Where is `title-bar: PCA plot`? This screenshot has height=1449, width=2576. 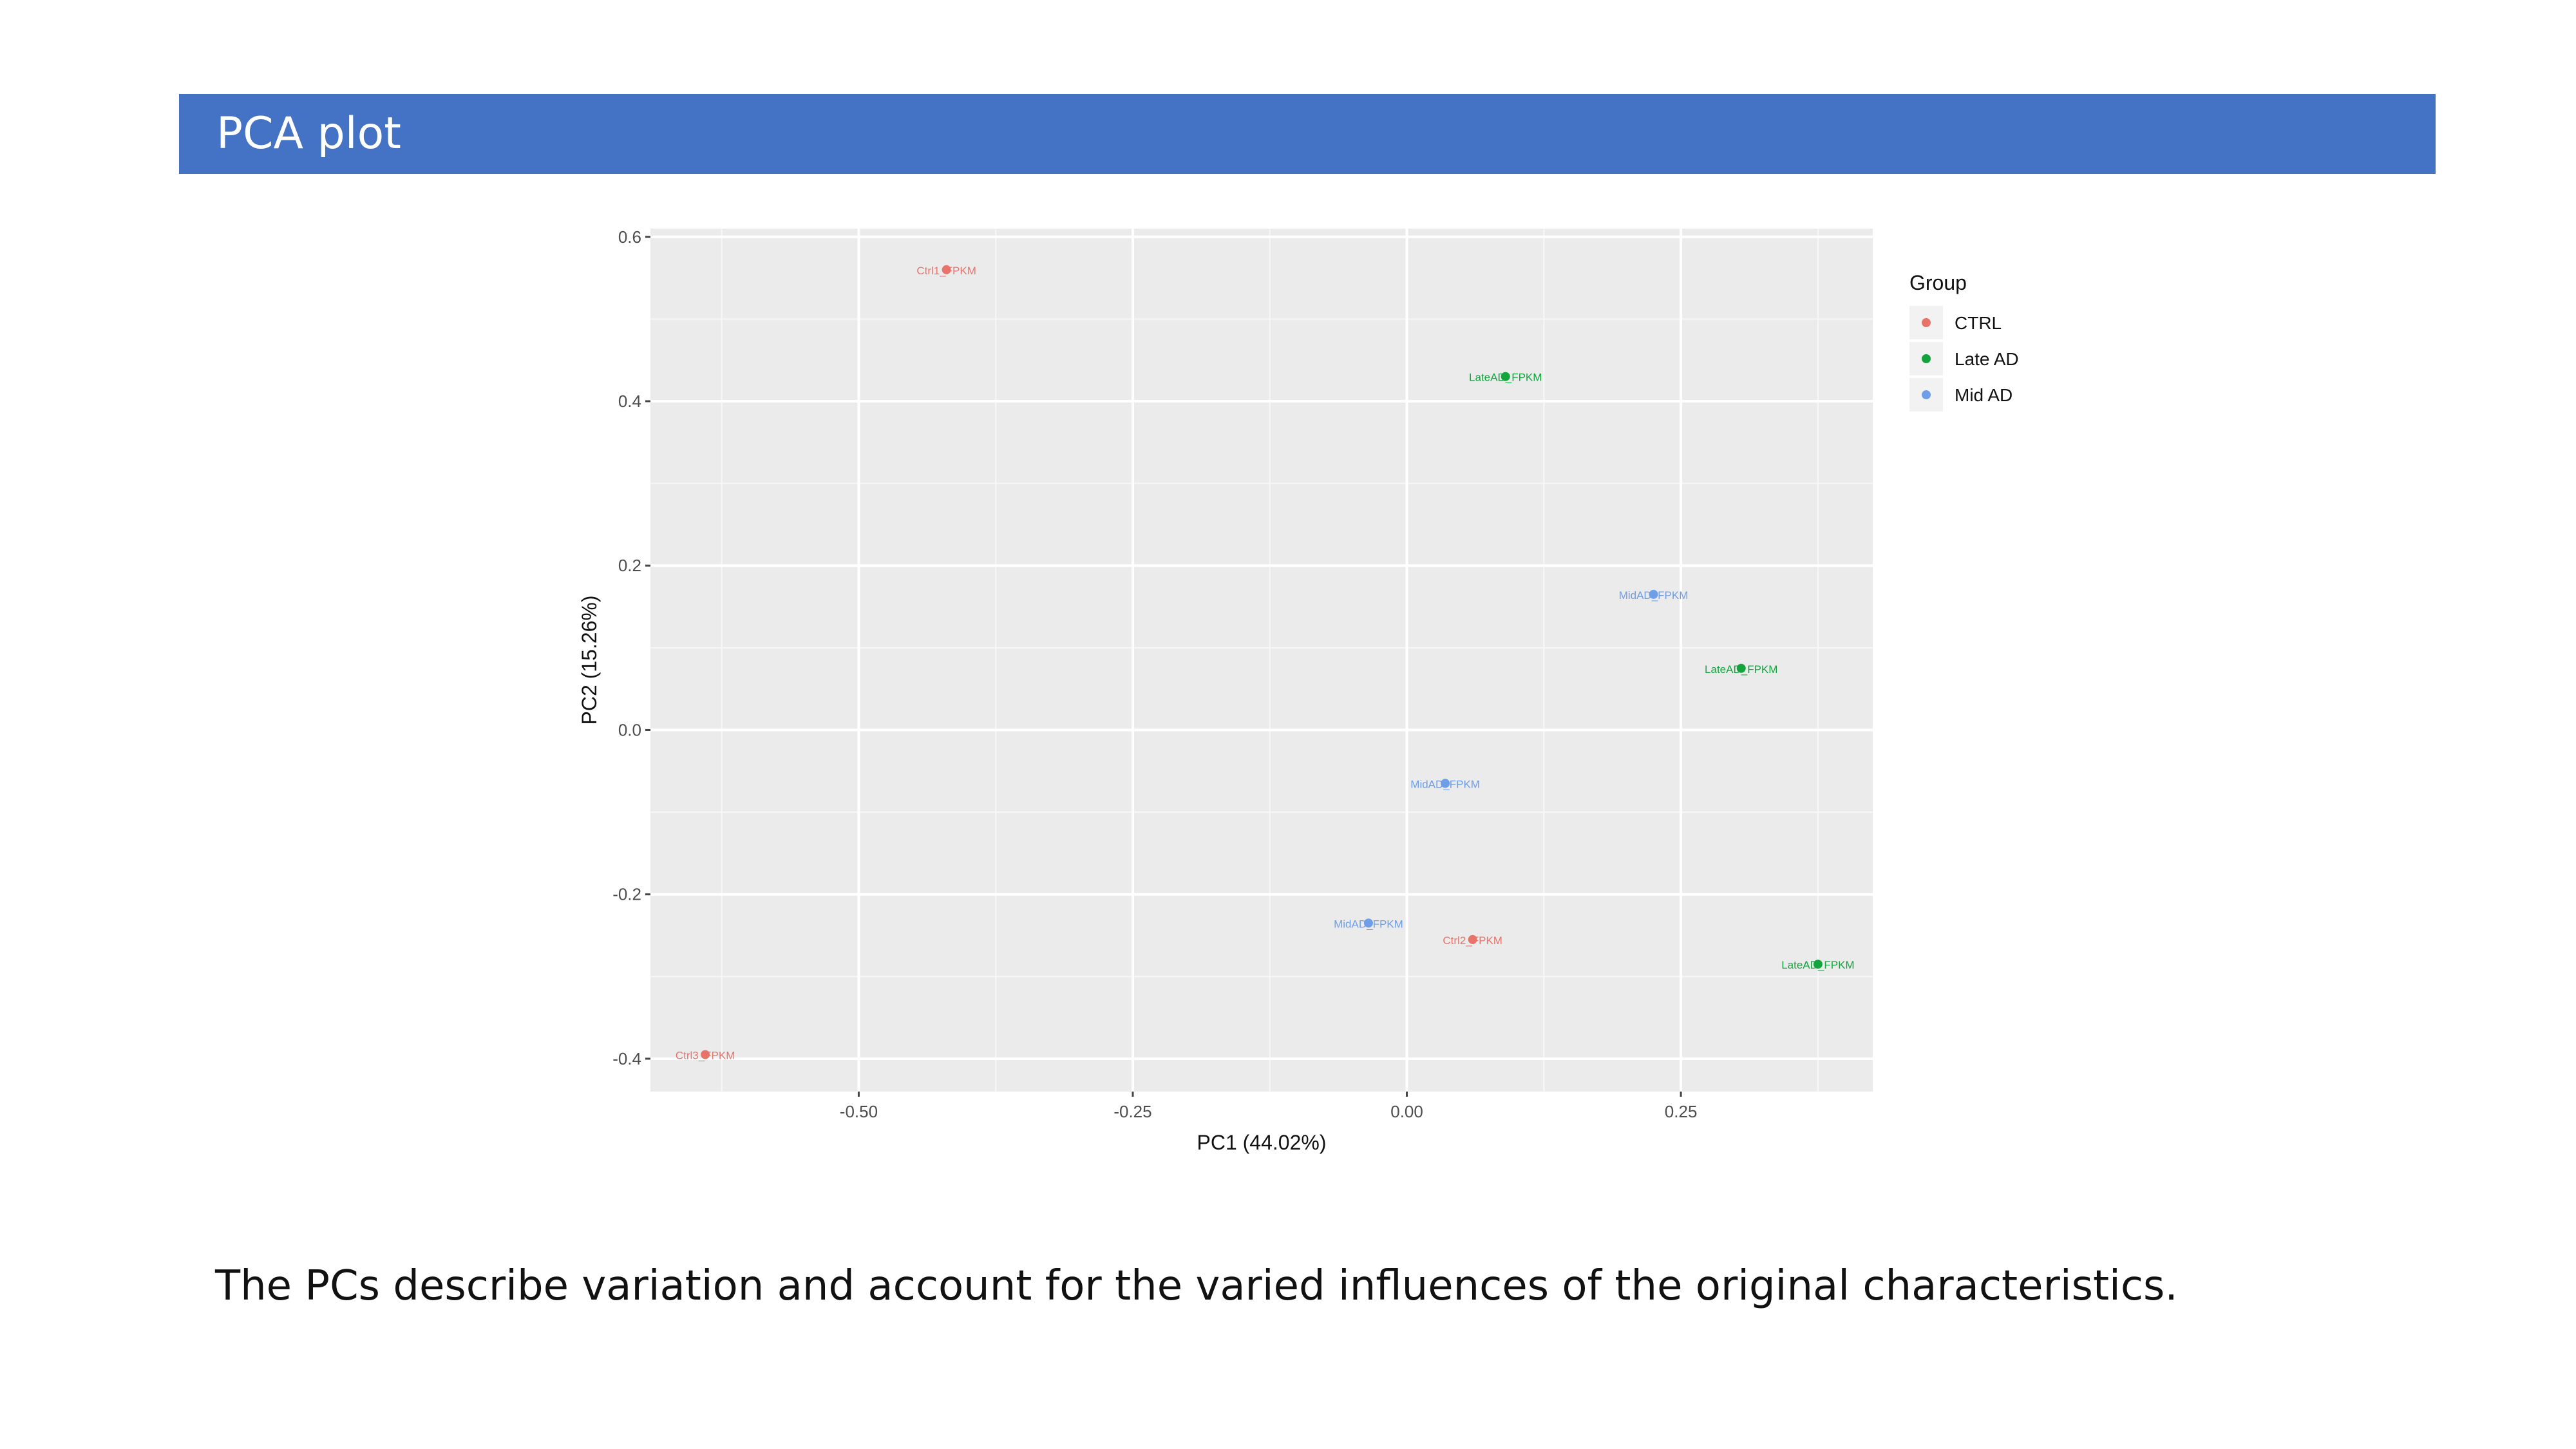 title-bar: PCA plot is located at coordinates (1307, 134).